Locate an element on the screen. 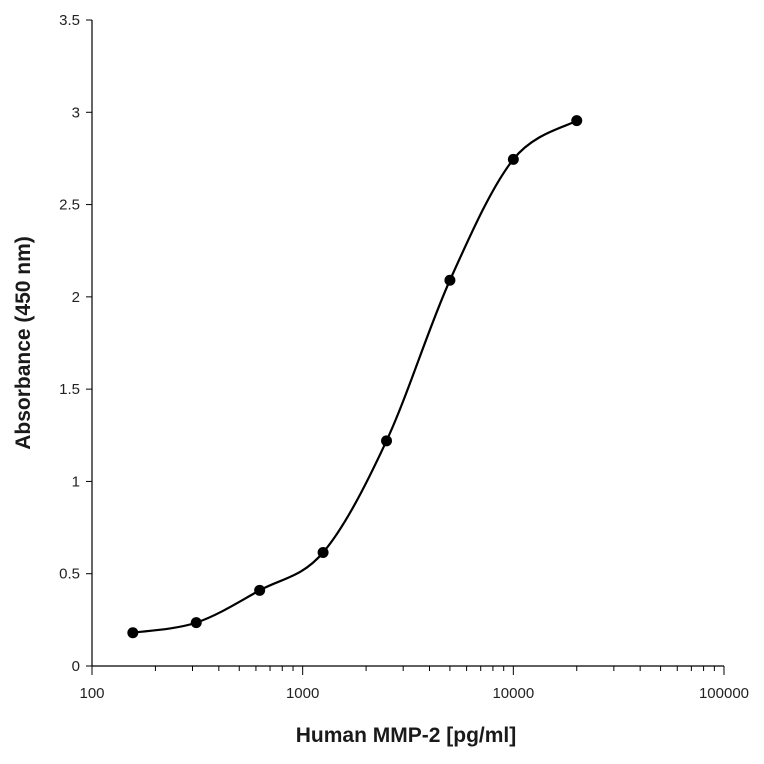  y-tick-label: 1.5 is located at coordinates (69, 389).